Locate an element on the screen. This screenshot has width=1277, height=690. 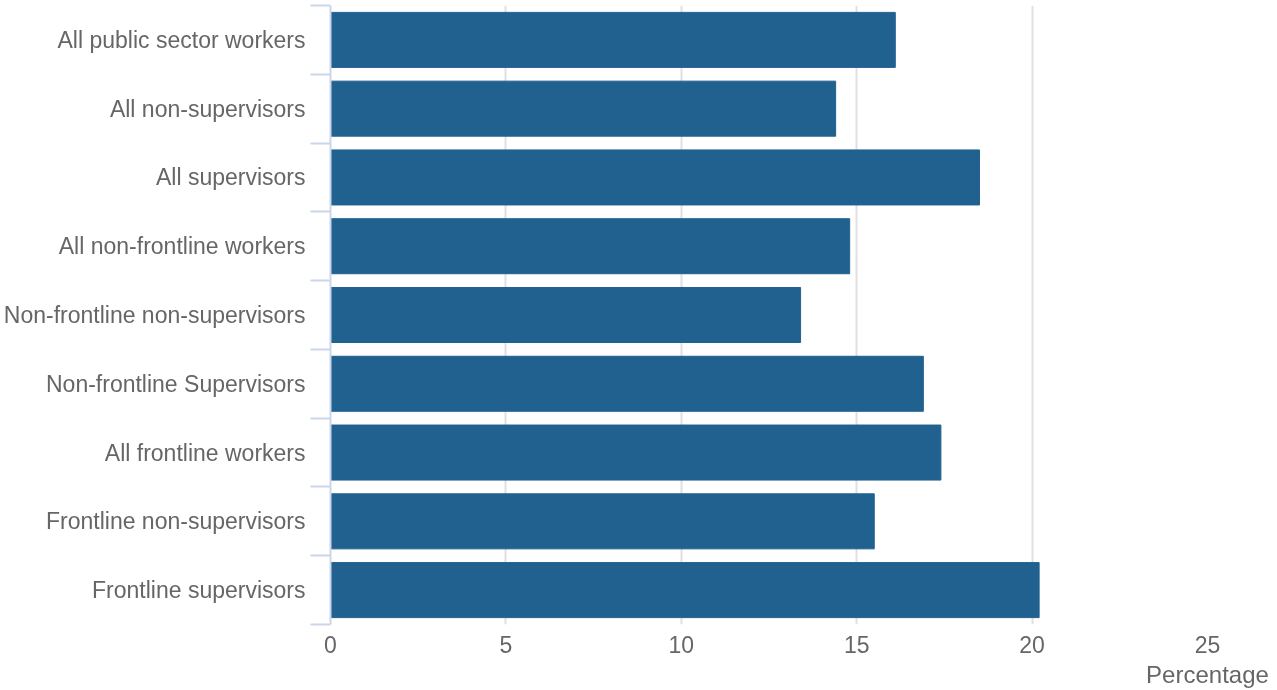
y-tick-label: All non-frontline workers is located at coordinates (182, 246).